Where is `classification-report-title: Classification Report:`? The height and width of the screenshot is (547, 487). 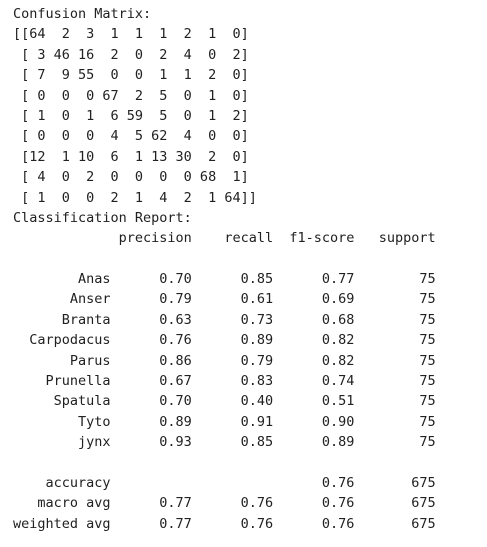 classification-report-title: Classification Report: is located at coordinates (102, 217).